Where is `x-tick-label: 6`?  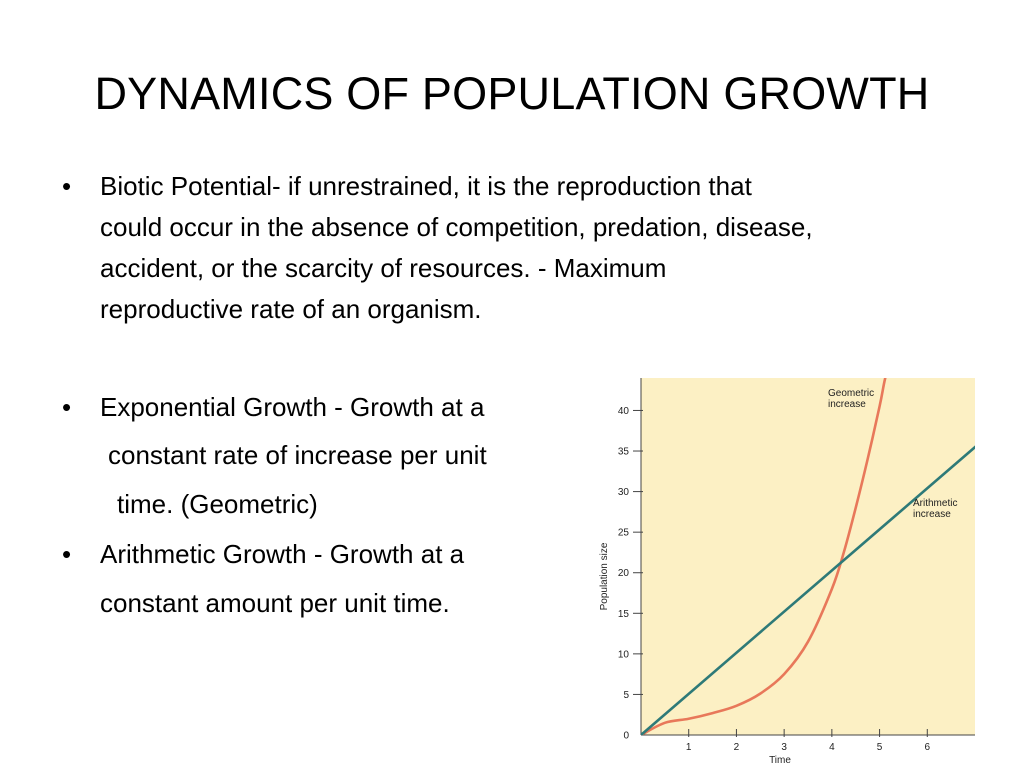 x-tick-label: 6 is located at coordinates (928, 747).